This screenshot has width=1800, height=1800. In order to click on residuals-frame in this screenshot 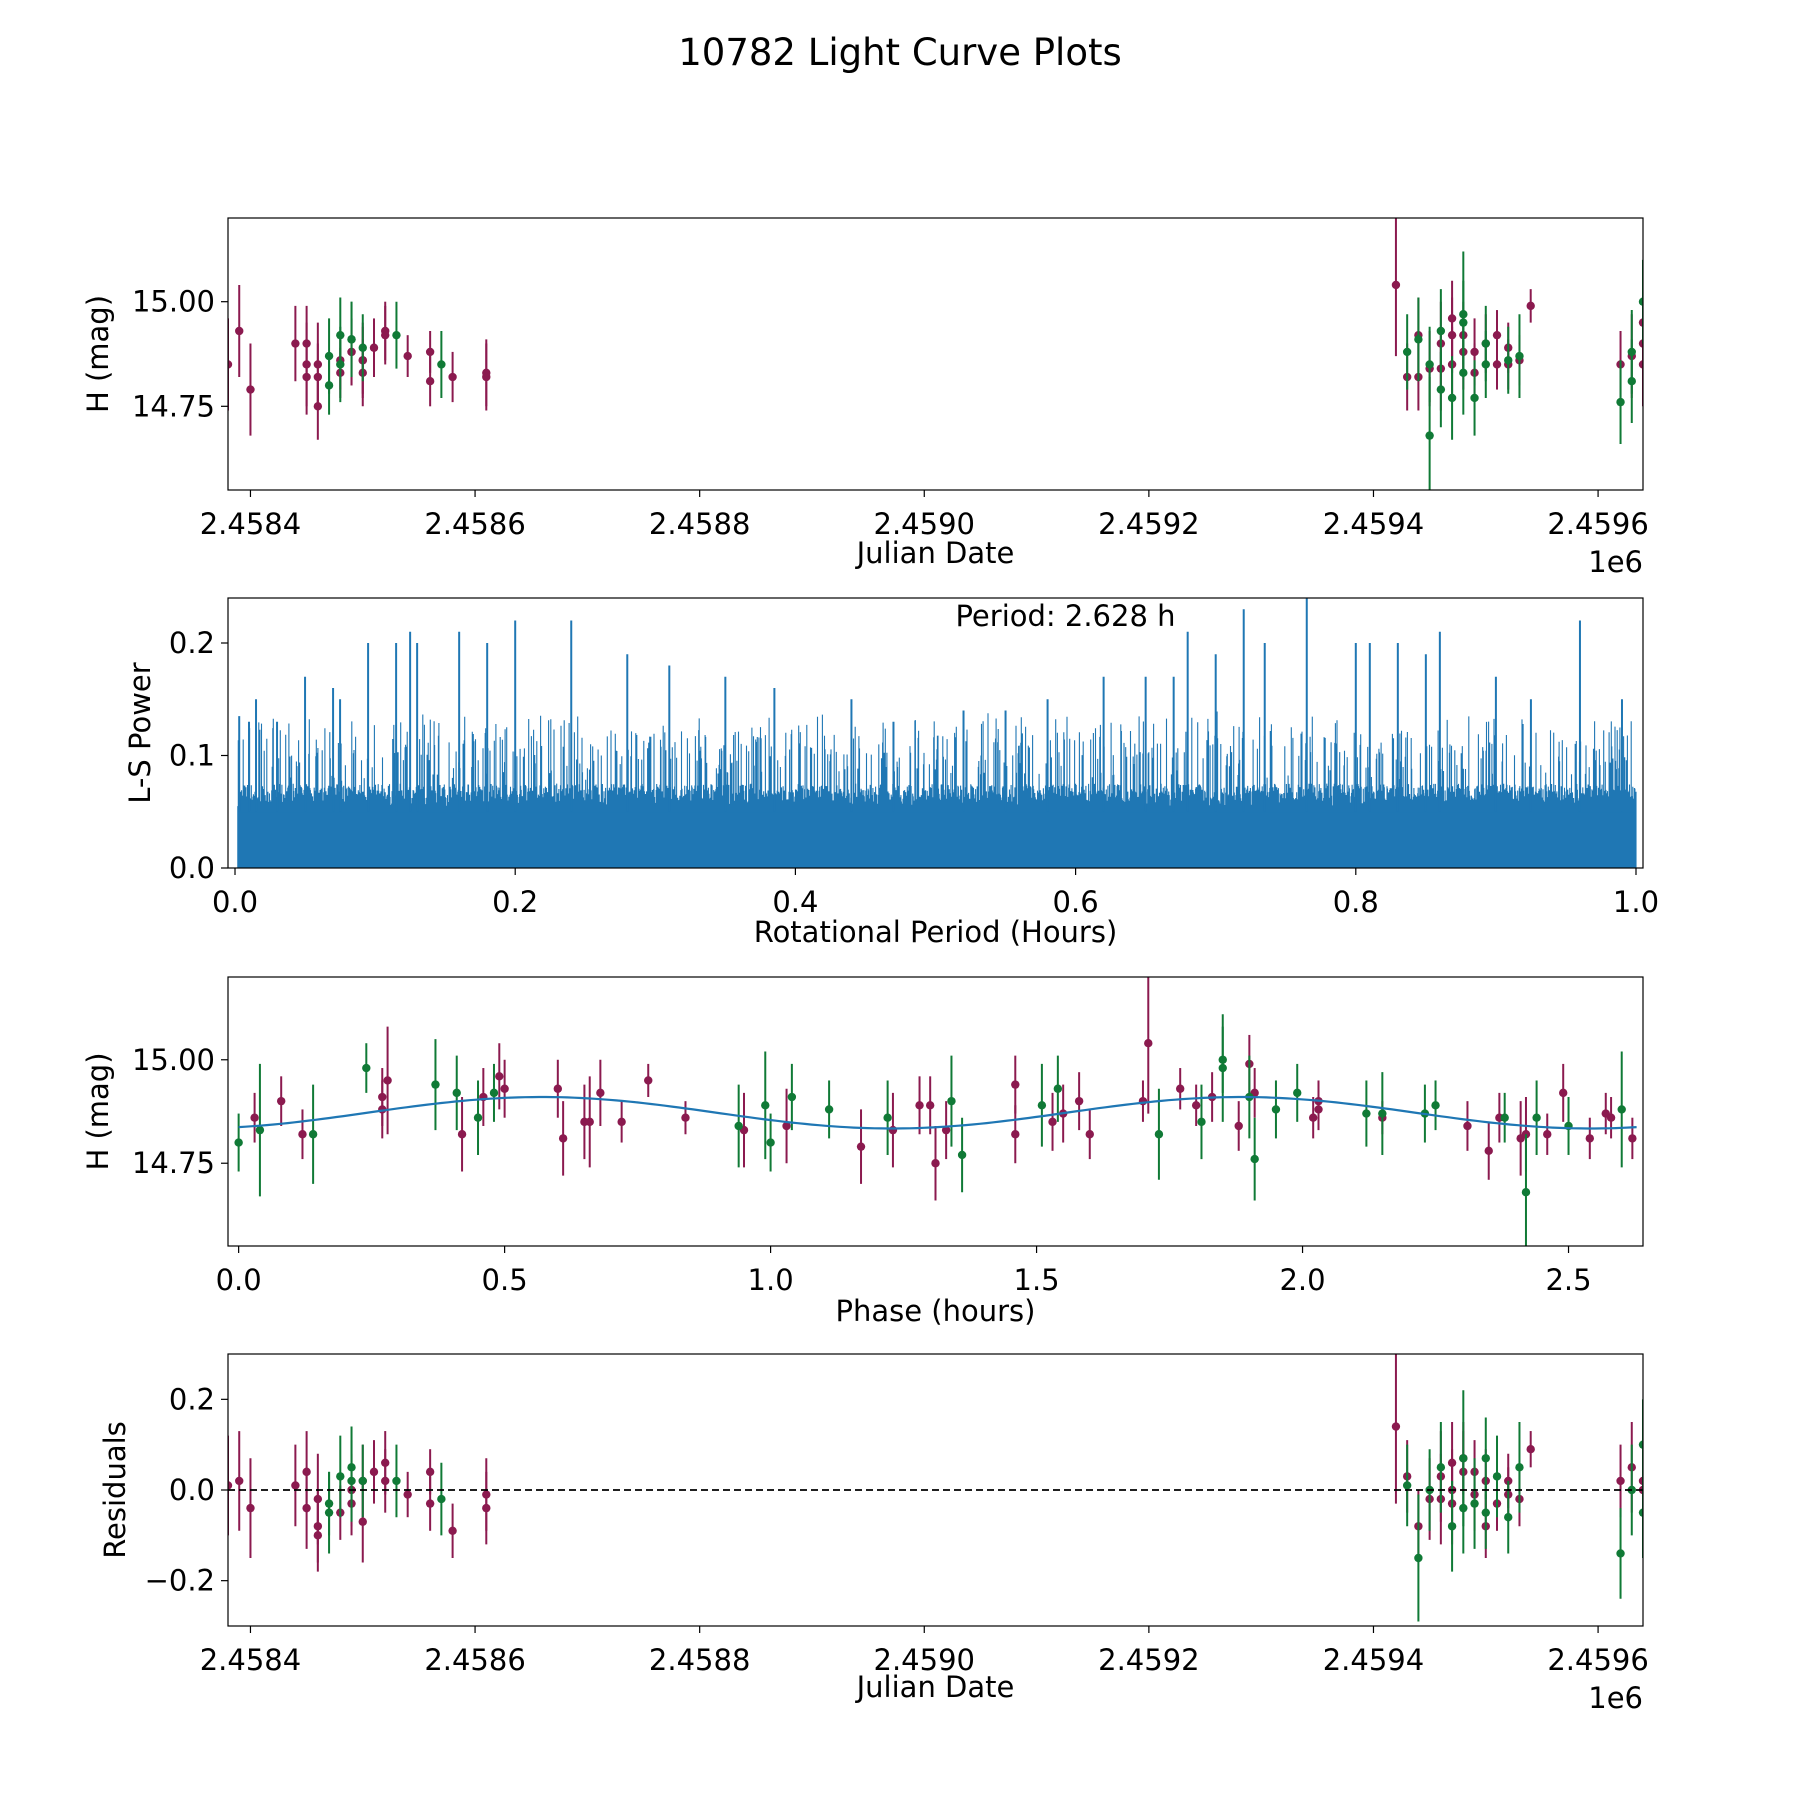, I will do `click(935, 1490)`.